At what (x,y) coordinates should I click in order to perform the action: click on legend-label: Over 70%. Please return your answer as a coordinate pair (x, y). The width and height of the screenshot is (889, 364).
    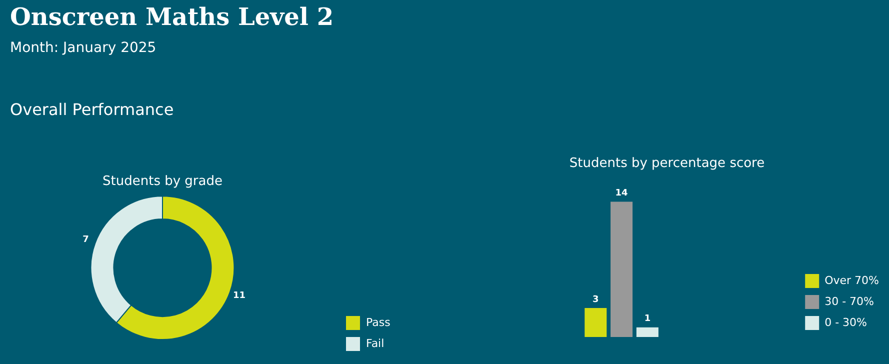
    Looking at the image, I should click on (851, 280).